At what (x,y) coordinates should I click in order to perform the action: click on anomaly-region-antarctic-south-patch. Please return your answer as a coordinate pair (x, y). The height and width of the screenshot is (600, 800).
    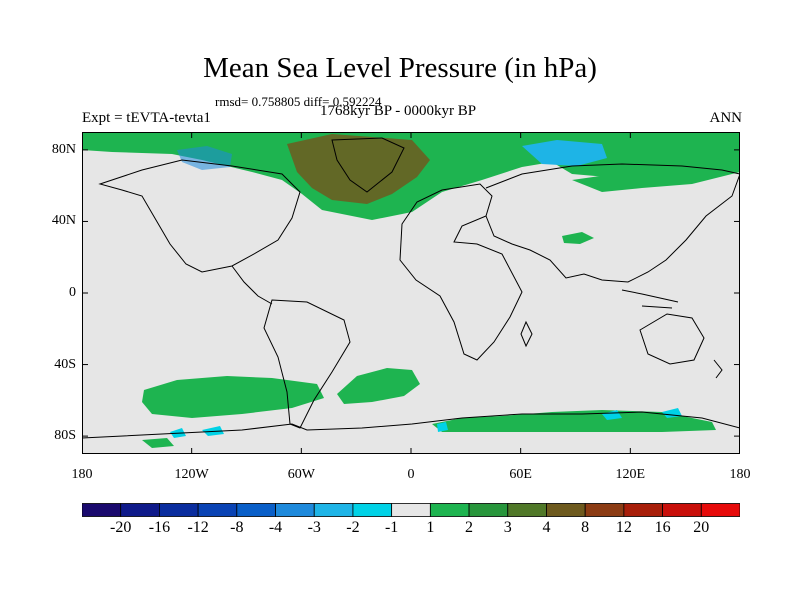
    Looking at the image, I should click on (158, 443).